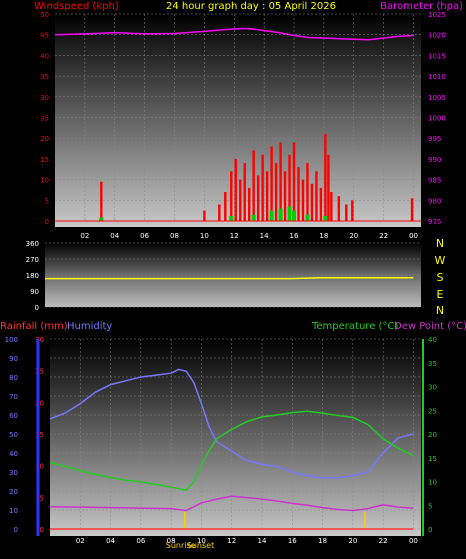 The width and height of the screenshot is (466, 559). I want to click on windspeed-tick-label: 35, so click(44, 77).